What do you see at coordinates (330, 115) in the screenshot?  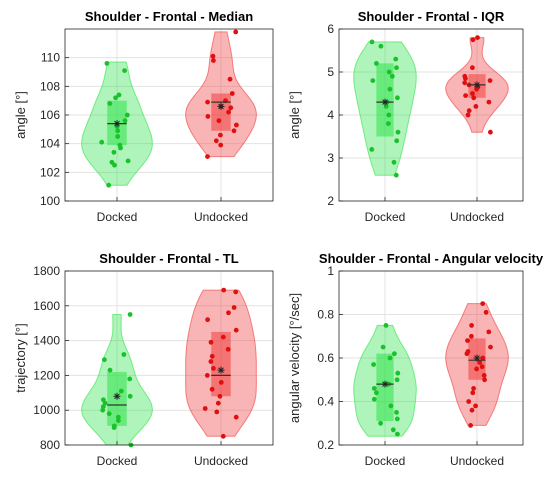 I see `y-tick-label: 4` at bounding box center [330, 115].